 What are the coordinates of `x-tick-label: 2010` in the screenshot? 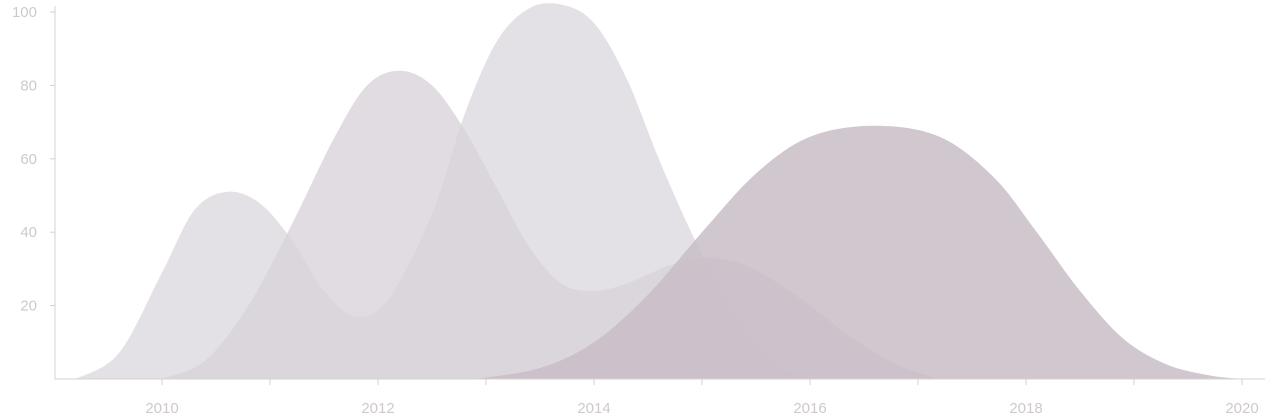 It's located at (161, 408).